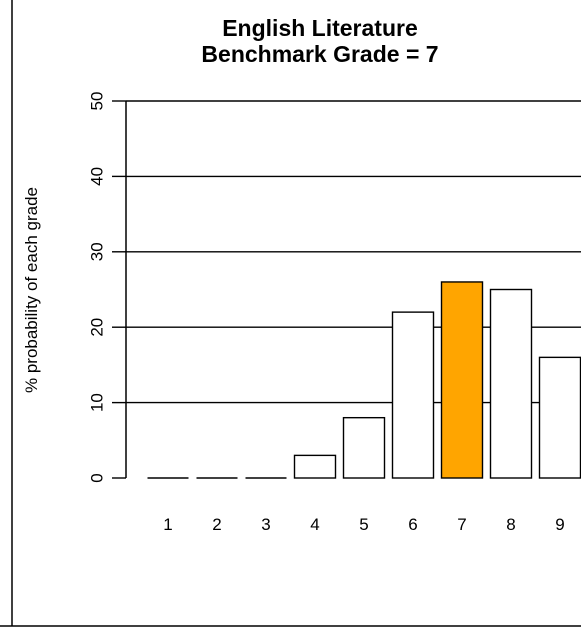  What do you see at coordinates (265, 524) in the screenshot?
I see `x-tick-label: 3` at bounding box center [265, 524].